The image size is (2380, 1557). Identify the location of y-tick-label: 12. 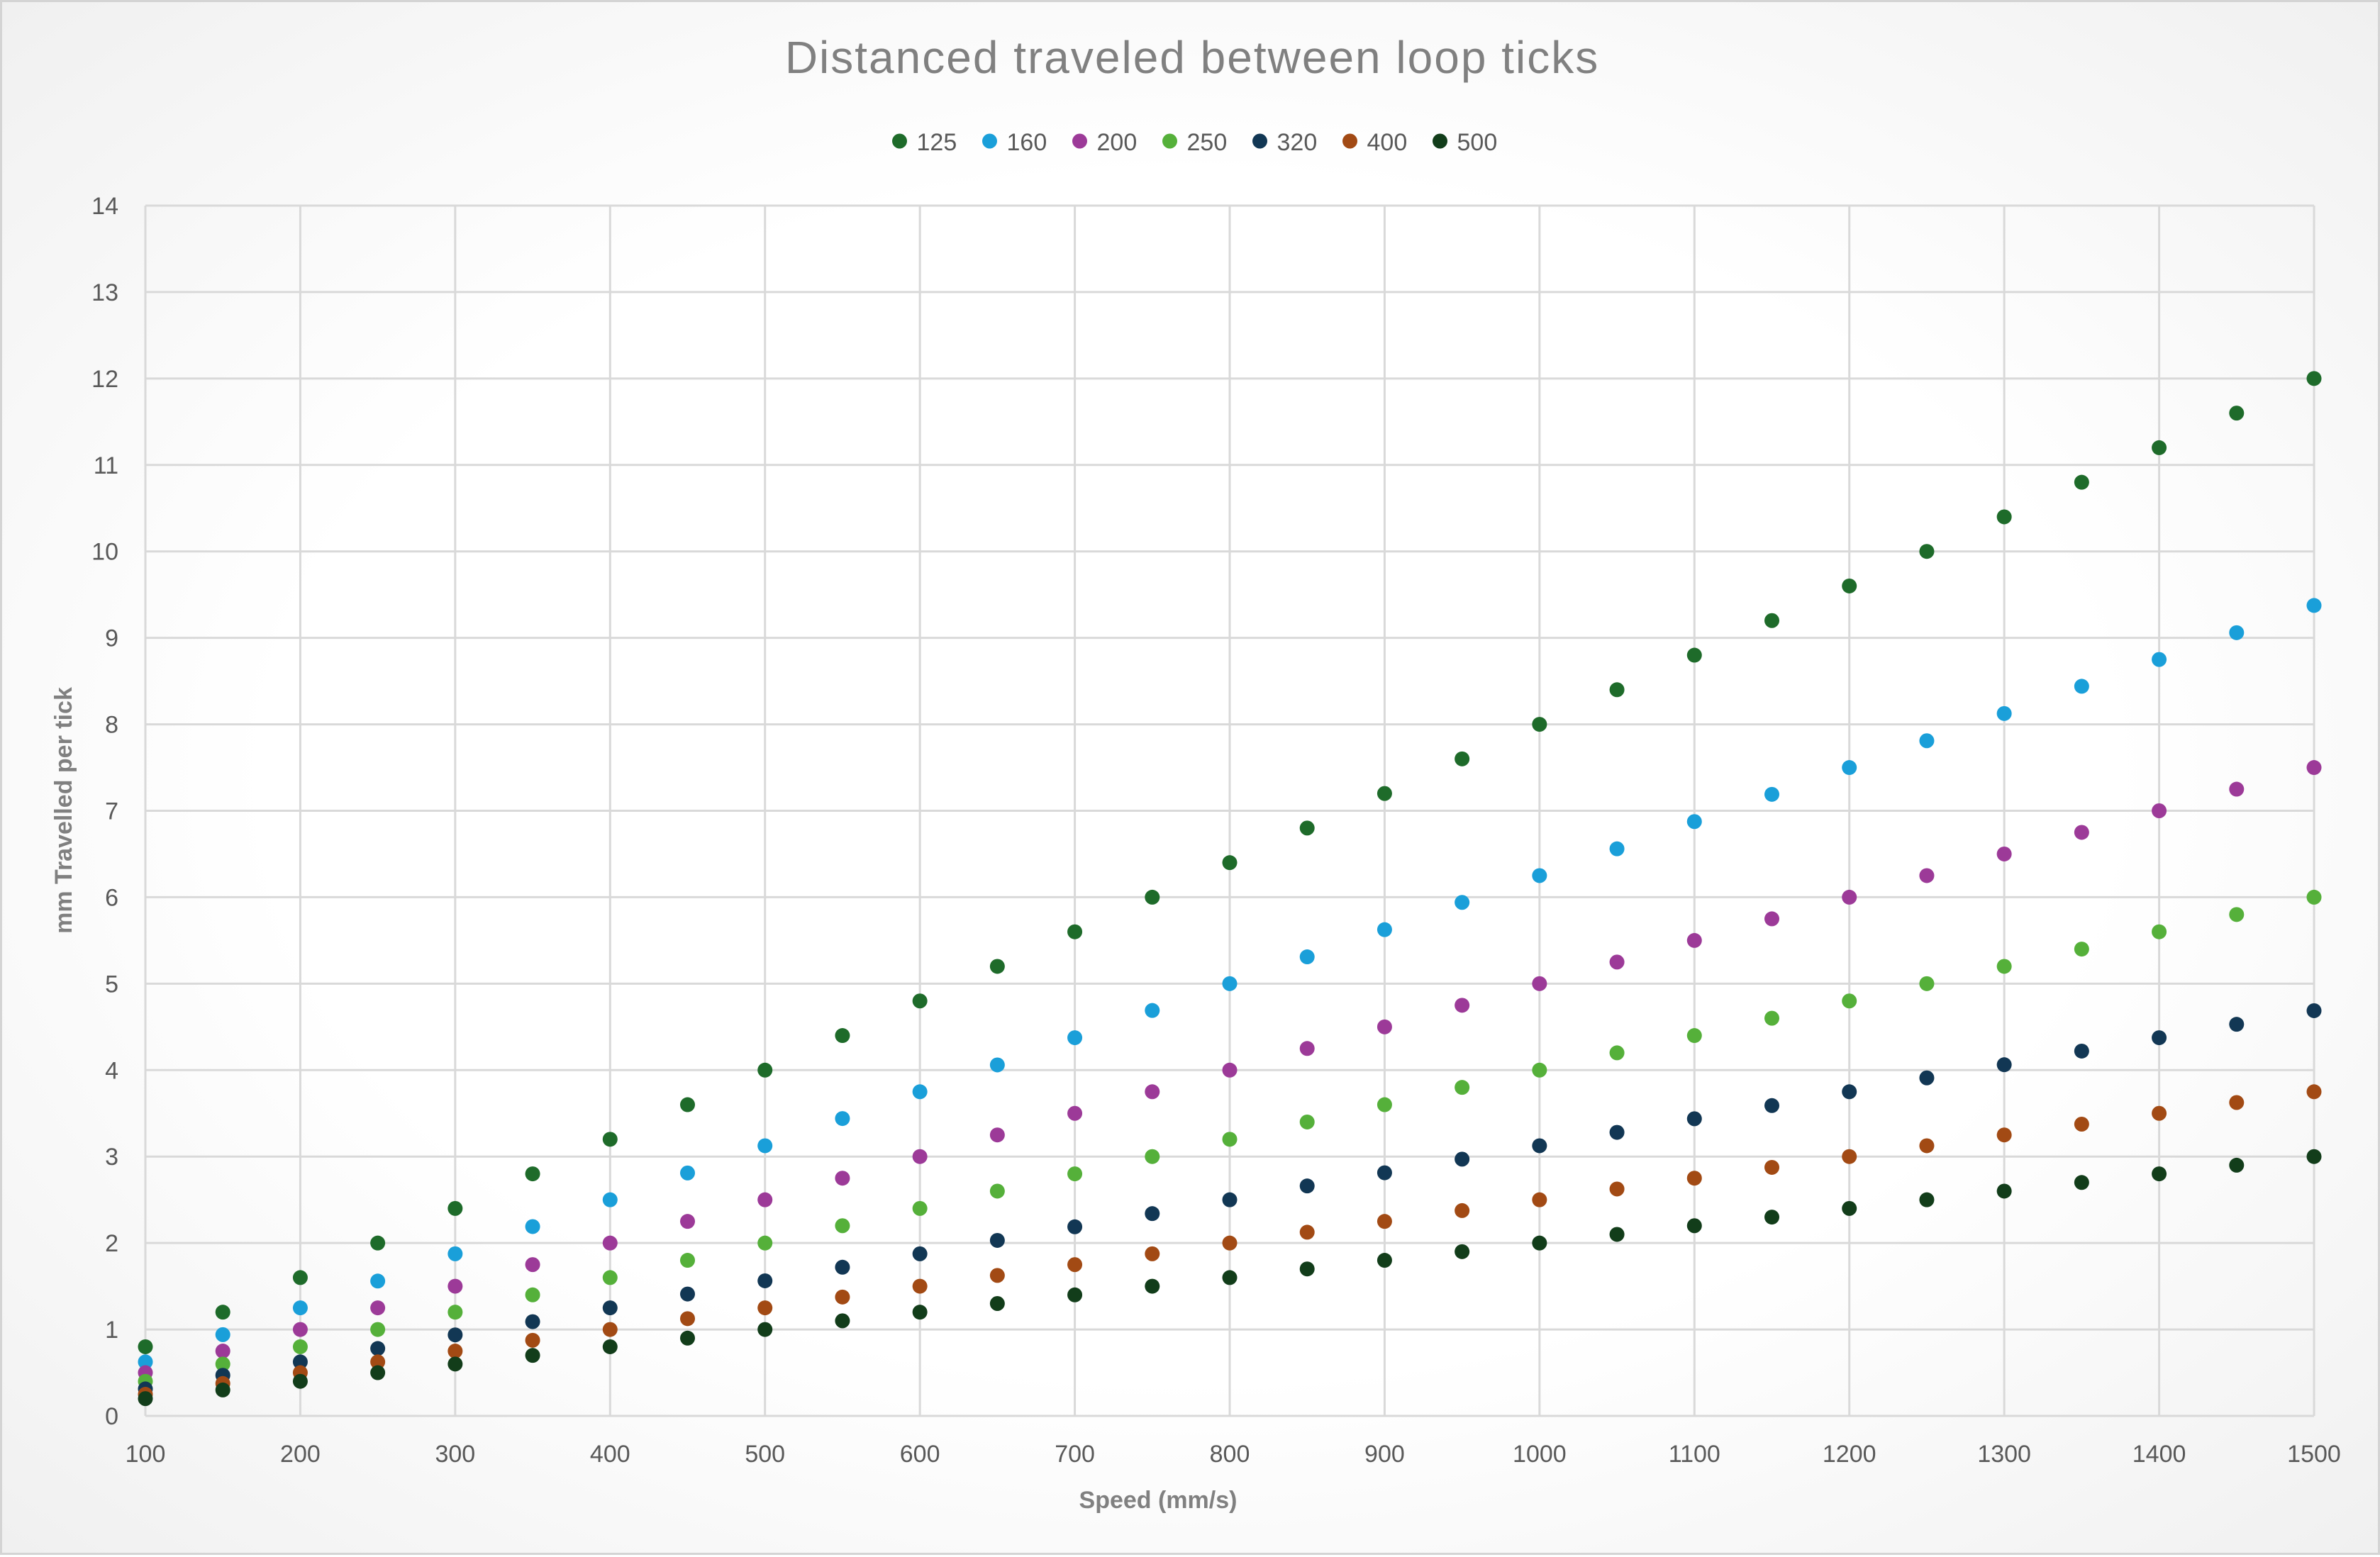
(105, 379).